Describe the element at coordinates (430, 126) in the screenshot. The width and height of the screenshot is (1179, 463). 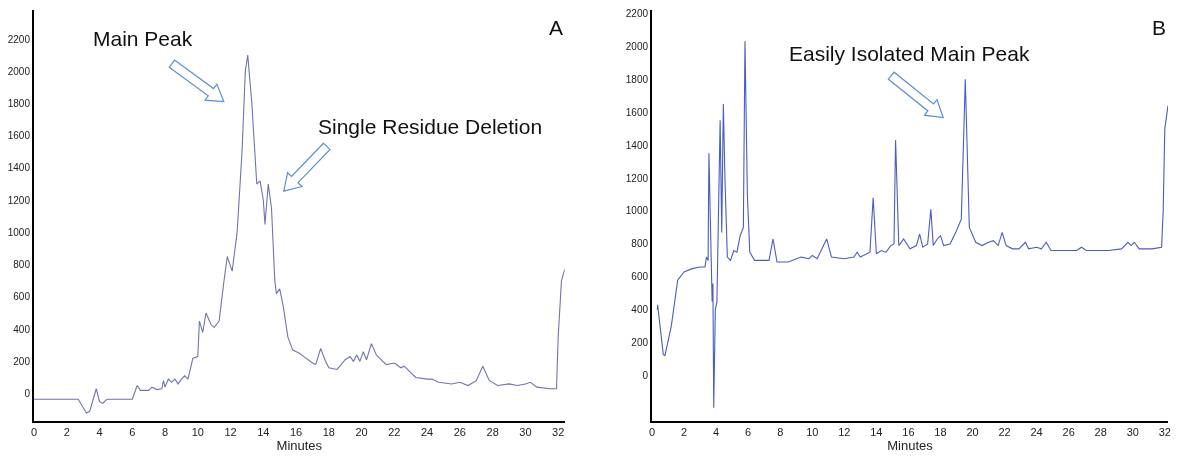
I see `annotation: Single Residue Deletion` at that location.